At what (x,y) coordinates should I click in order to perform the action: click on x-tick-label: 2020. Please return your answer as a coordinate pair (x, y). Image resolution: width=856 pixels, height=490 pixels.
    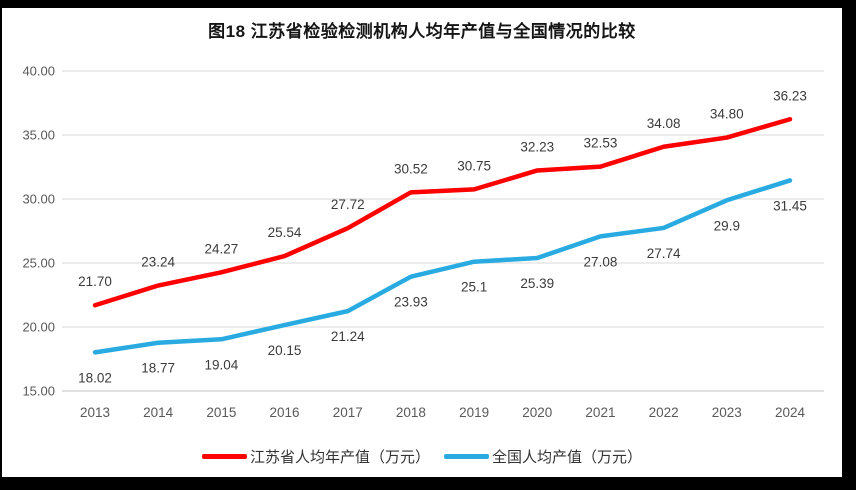
    Looking at the image, I should click on (537, 412).